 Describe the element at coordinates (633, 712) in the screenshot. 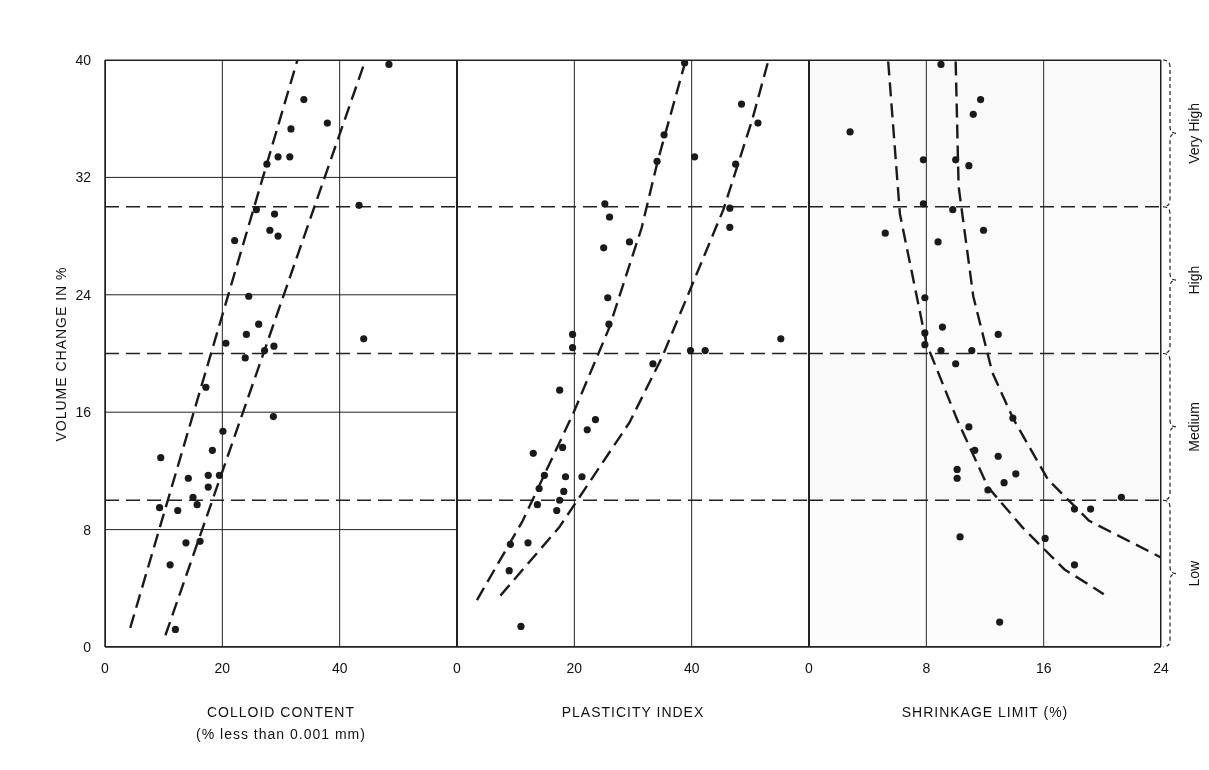

I see `x-axis-title: PLASTICITY INDEX` at that location.